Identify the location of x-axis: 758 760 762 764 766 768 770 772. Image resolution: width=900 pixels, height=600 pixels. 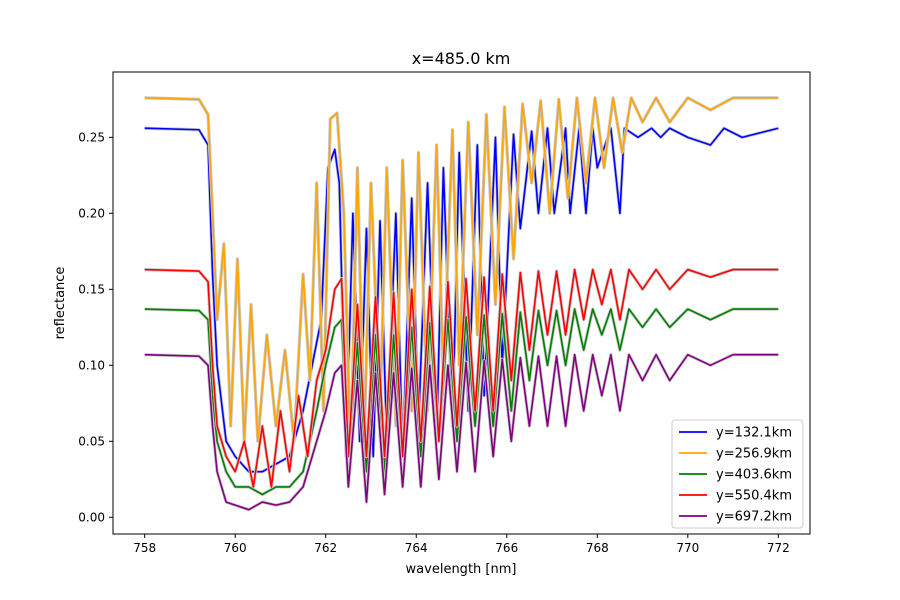
(461, 544).